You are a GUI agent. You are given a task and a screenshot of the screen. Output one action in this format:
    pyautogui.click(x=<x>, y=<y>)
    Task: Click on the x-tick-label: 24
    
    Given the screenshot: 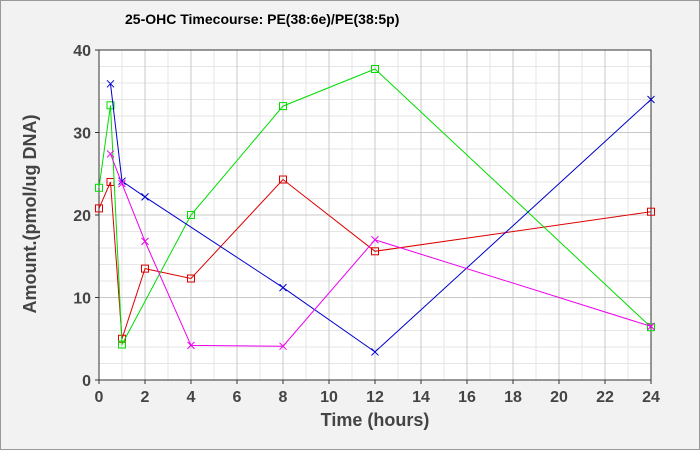 What is the action you would take?
    pyautogui.click(x=651, y=397)
    